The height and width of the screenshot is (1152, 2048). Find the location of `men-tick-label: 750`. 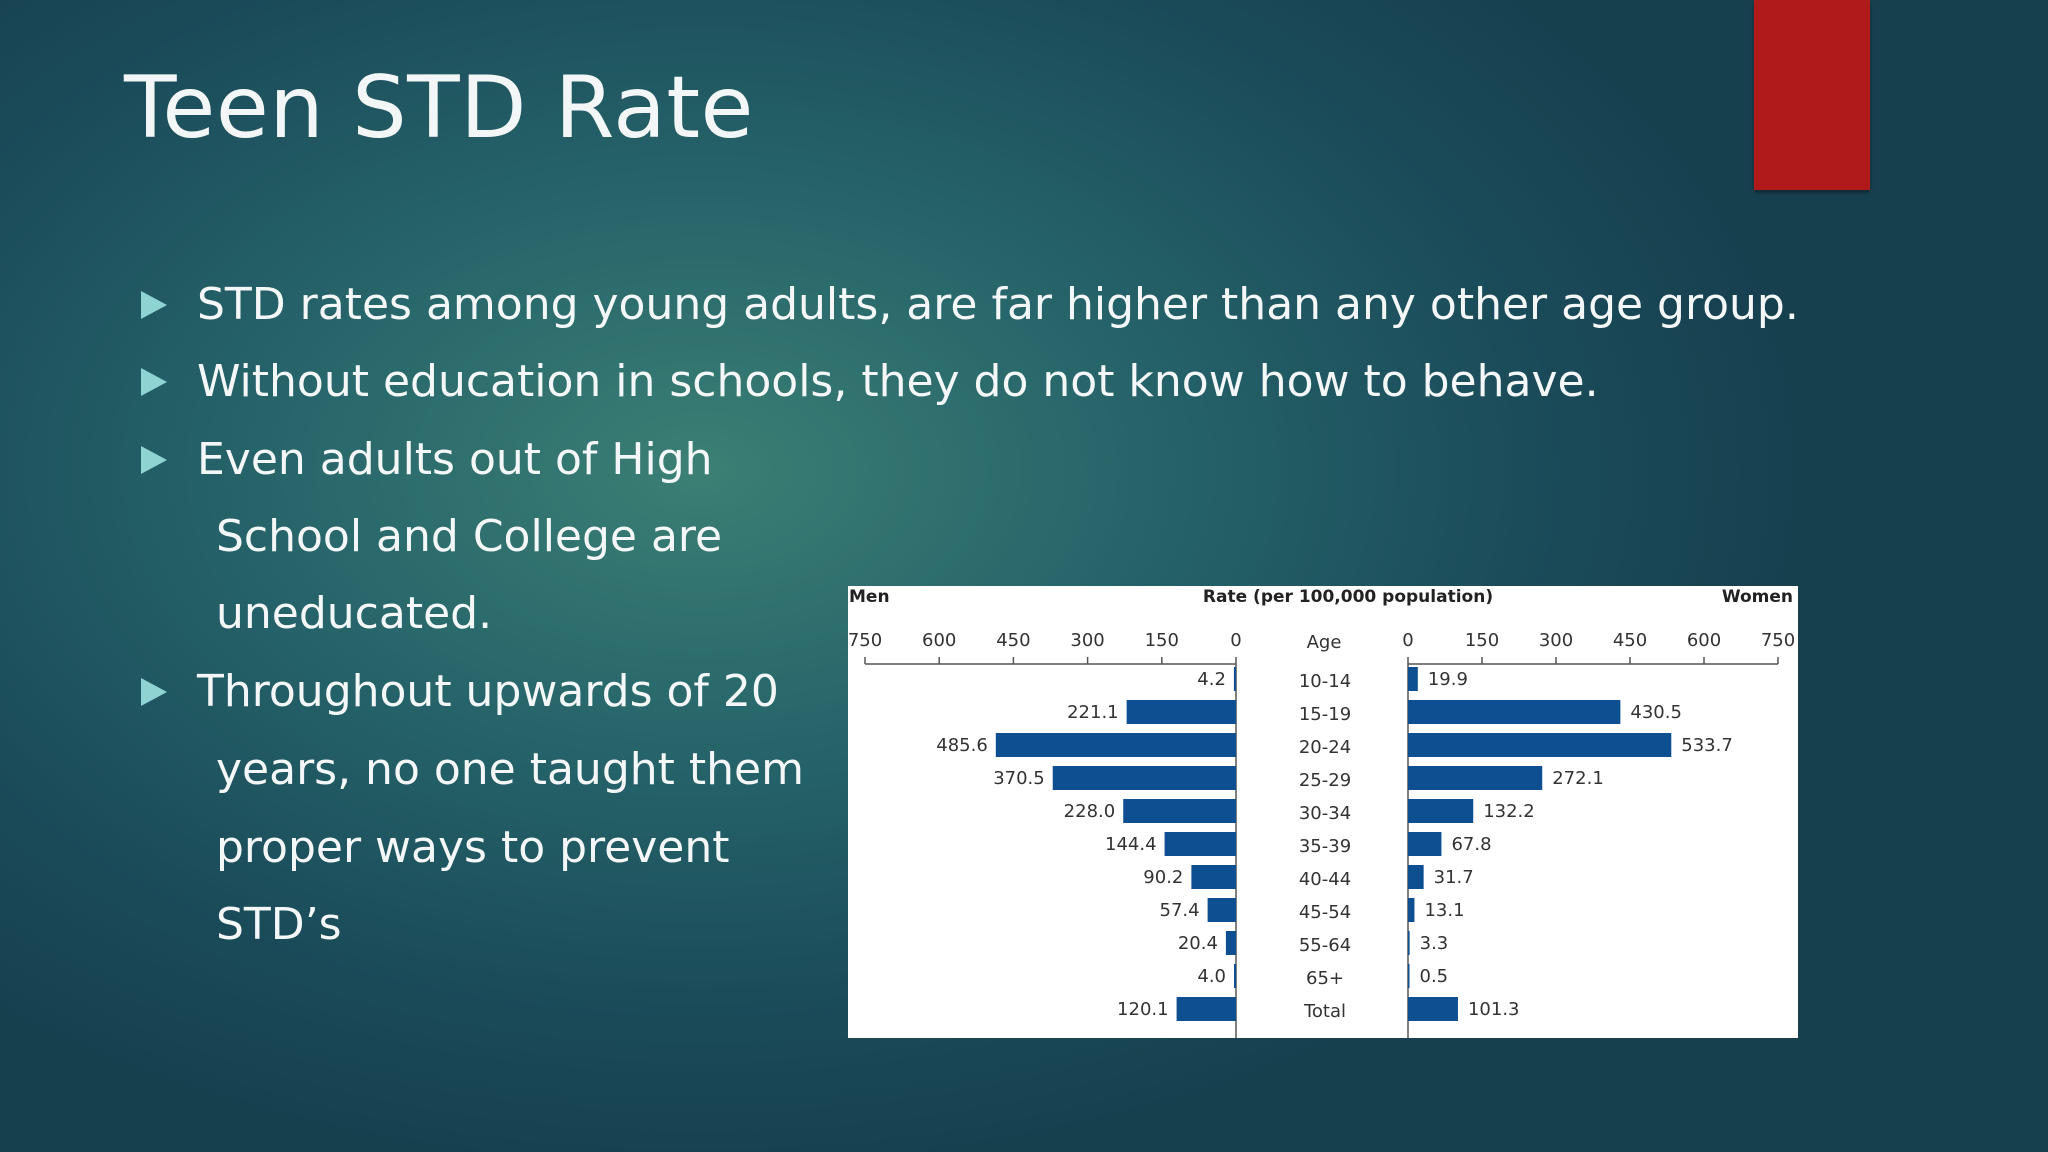

men-tick-label: 750 is located at coordinates (865, 640).